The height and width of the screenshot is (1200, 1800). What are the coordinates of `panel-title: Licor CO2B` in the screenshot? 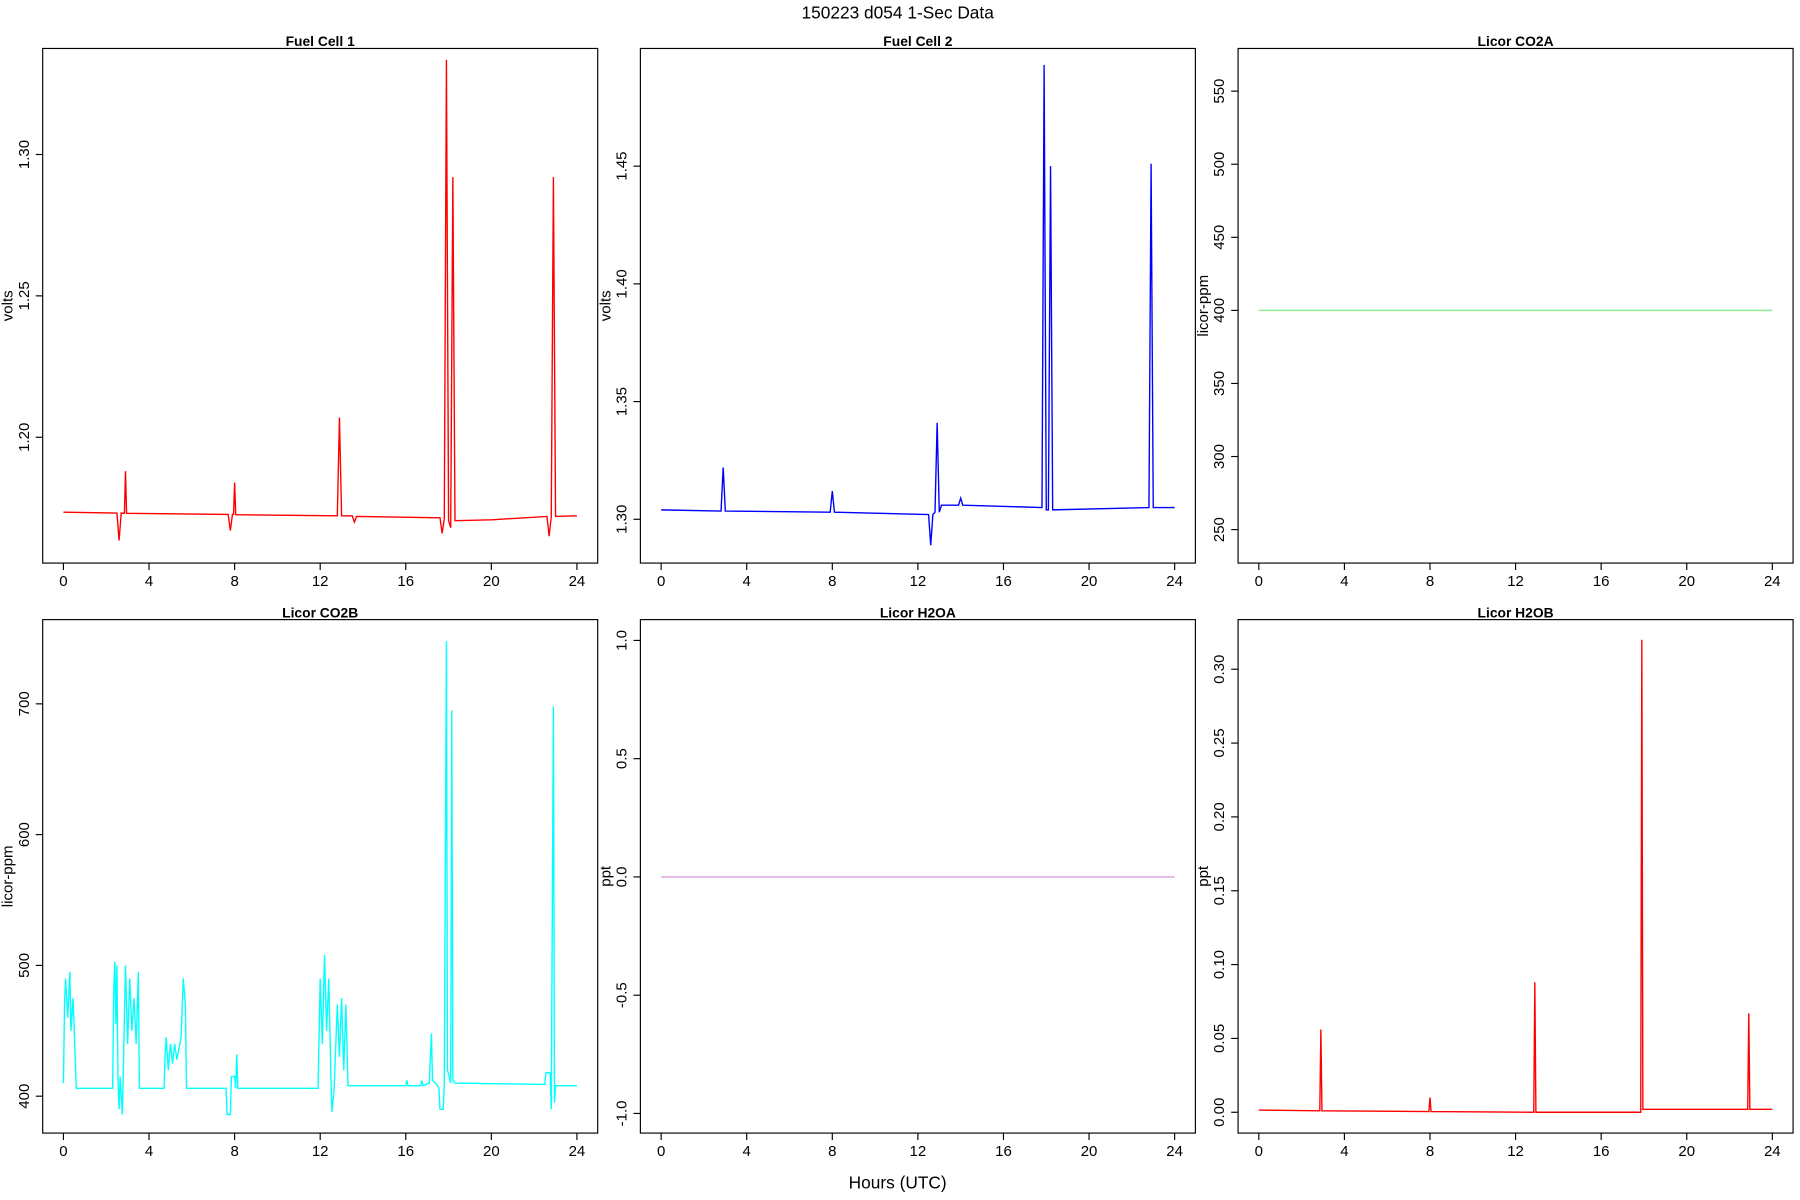 It's located at (320, 612).